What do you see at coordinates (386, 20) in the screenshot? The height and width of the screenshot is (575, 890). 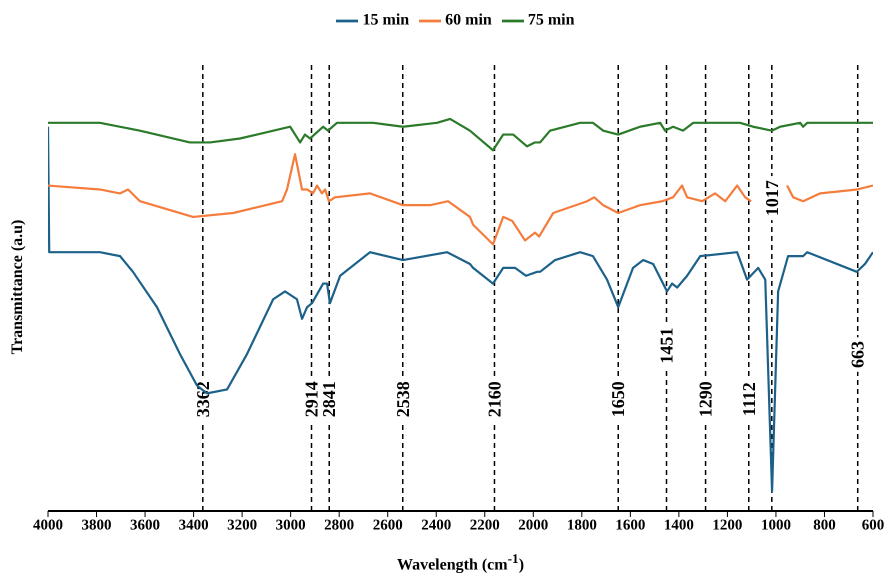 I see `legend-label: 15 min` at bounding box center [386, 20].